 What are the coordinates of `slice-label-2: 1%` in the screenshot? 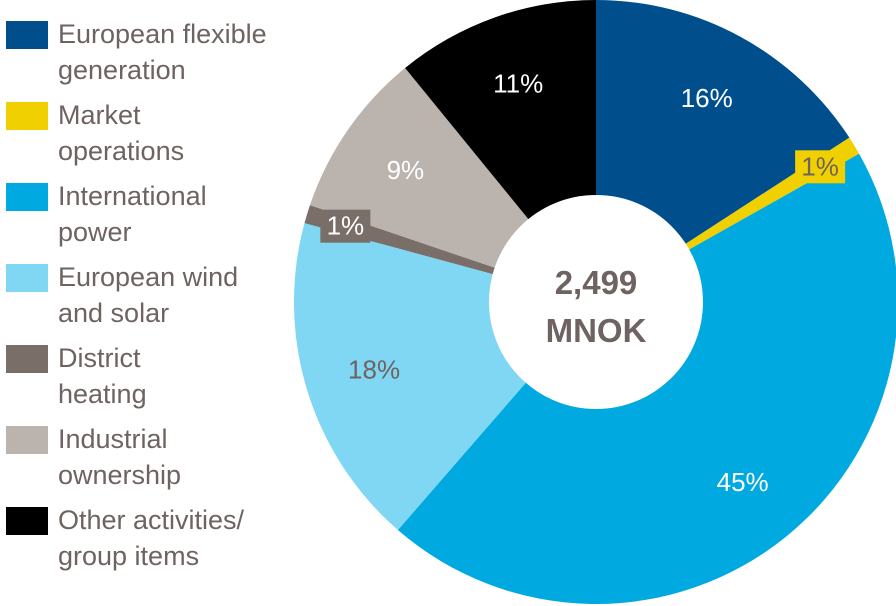 It's located at (820, 166).